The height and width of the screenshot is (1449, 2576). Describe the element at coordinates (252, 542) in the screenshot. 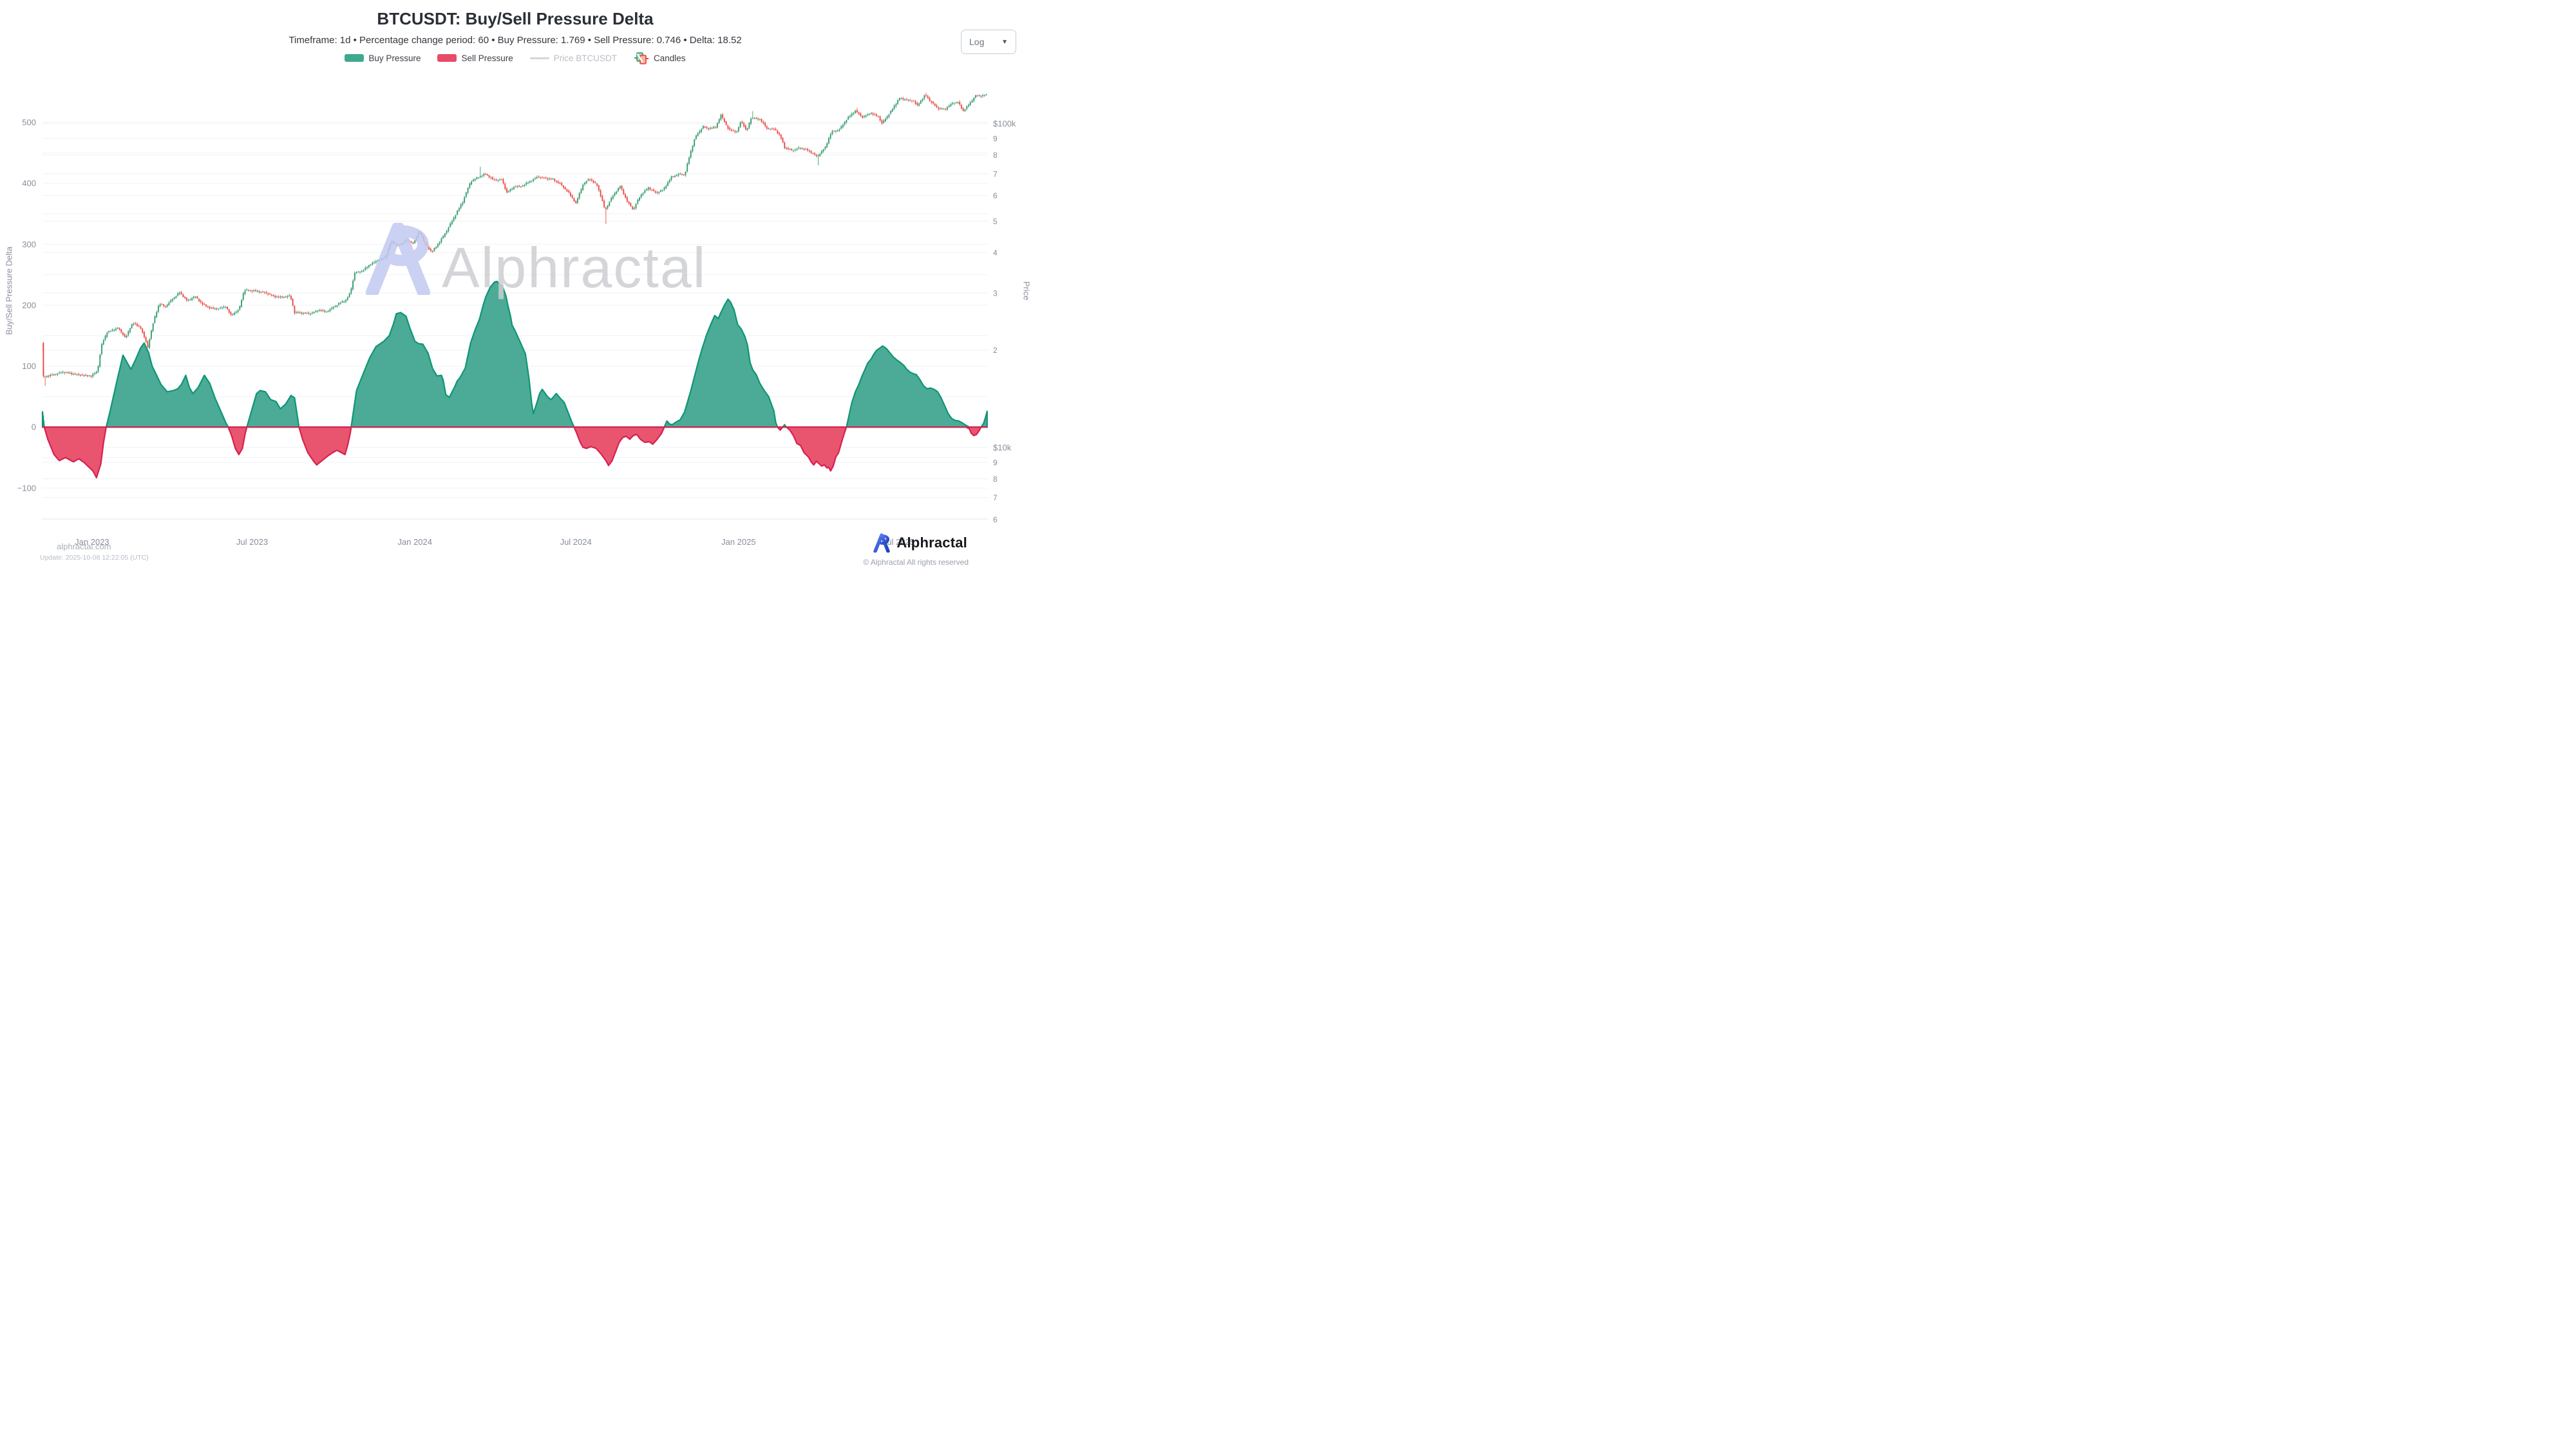

I see `x-axis-tick-label: Jul 2023` at that location.